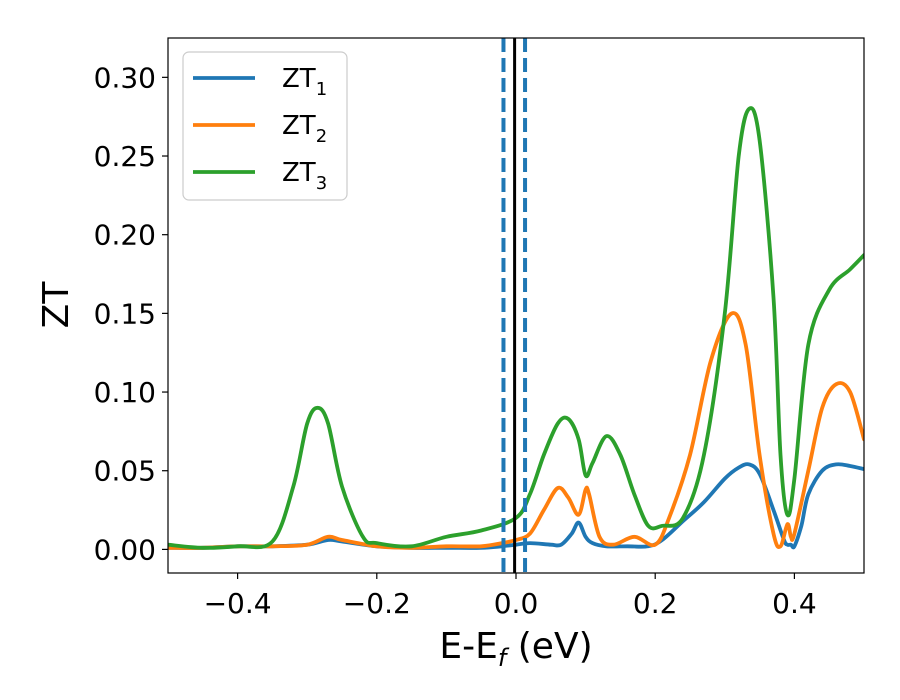 This screenshot has height=700, width=900. Describe the element at coordinates (794, 603) in the screenshot. I see `x-tick-label: 0.4` at that location.